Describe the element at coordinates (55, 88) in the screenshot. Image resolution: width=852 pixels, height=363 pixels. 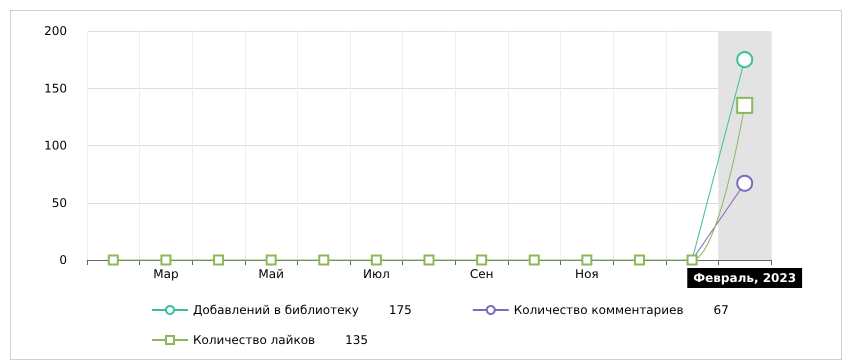
I see `y-tick-label: 150` at that location.